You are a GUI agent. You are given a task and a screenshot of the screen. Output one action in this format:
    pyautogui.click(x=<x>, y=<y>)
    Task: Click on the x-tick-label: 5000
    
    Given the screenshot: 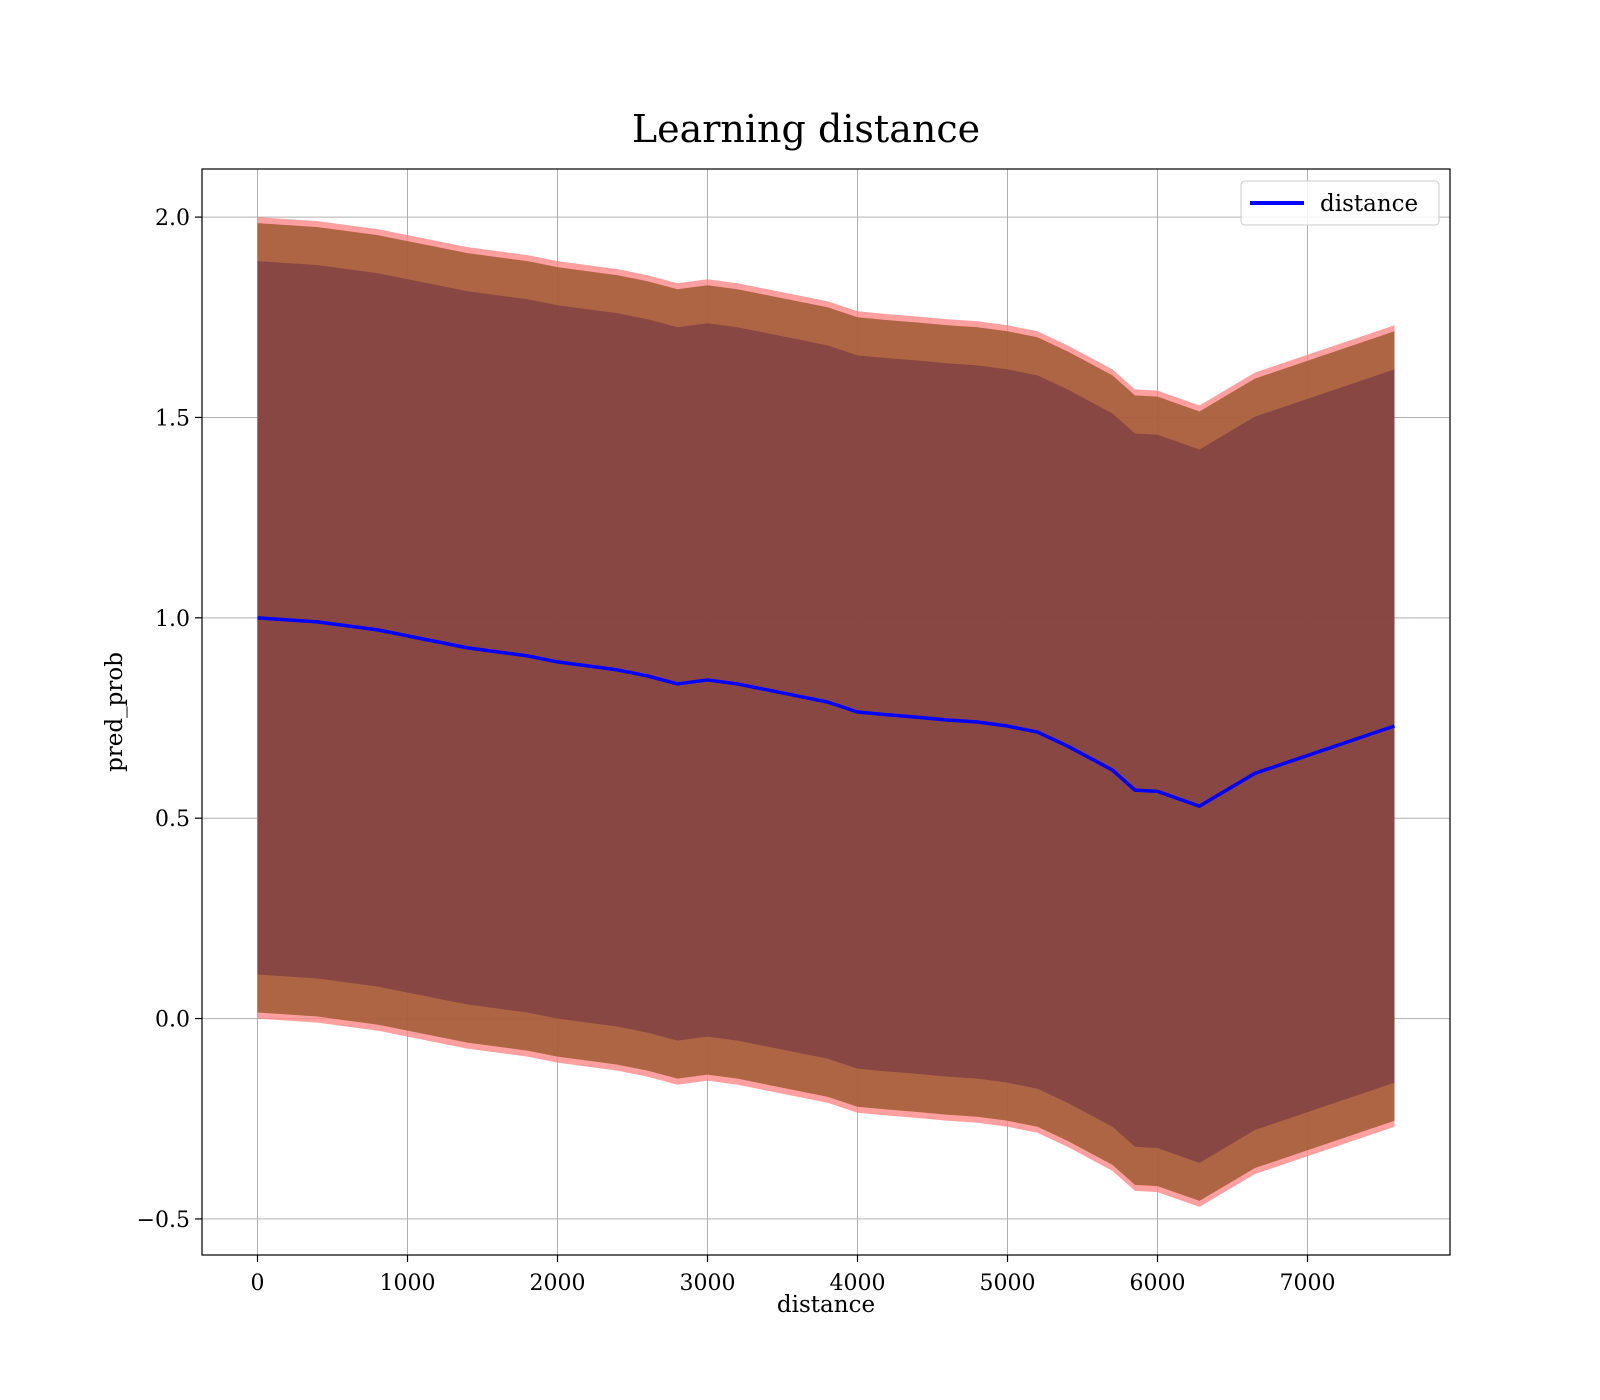 What is the action you would take?
    pyautogui.click(x=1008, y=1283)
    